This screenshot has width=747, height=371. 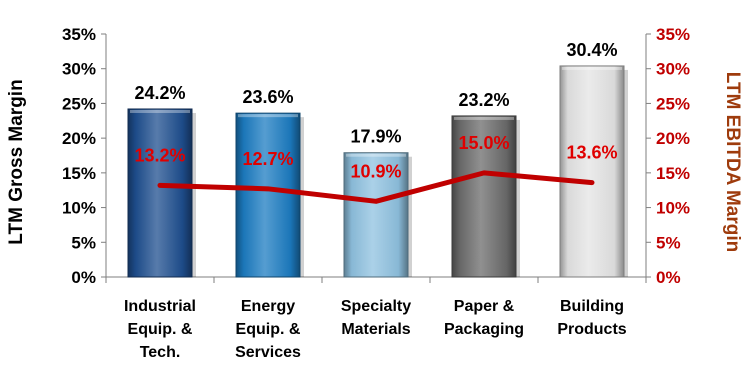 I want to click on line-data-label: 13.2%, so click(x=159, y=155).